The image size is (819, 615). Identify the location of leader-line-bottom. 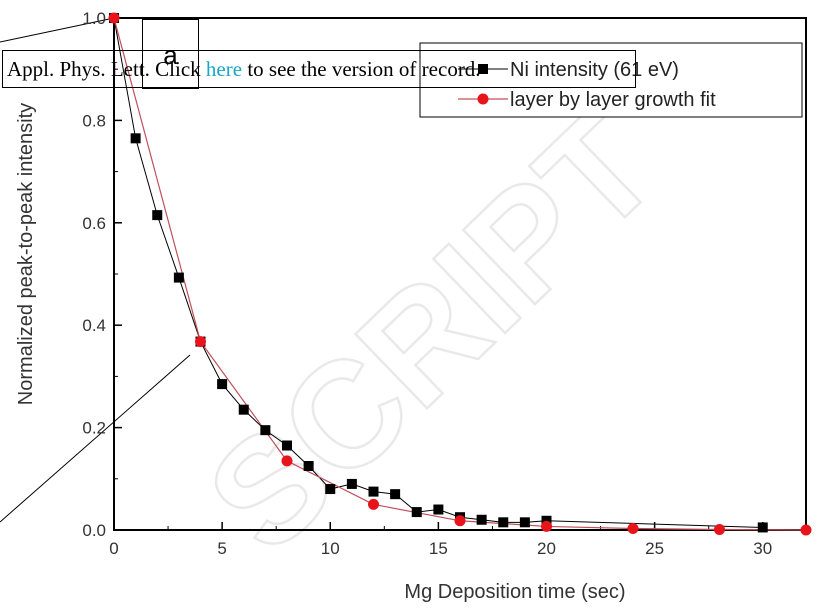
(95, 438).